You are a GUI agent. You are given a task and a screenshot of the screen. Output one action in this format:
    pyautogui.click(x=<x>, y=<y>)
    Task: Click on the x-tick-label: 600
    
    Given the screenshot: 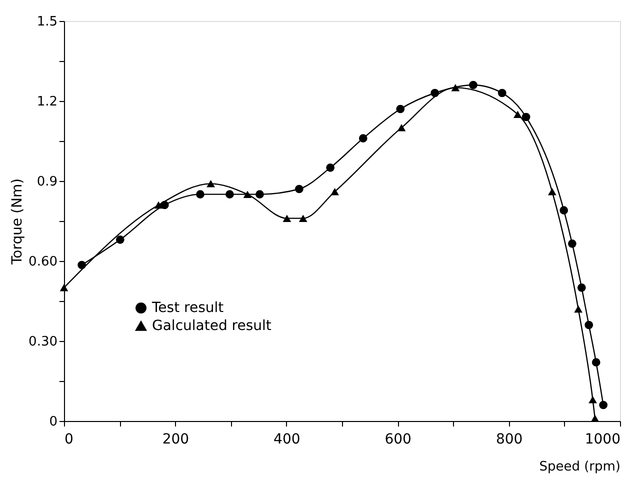 What is the action you would take?
    pyautogui.click(x=398, y=440)
    